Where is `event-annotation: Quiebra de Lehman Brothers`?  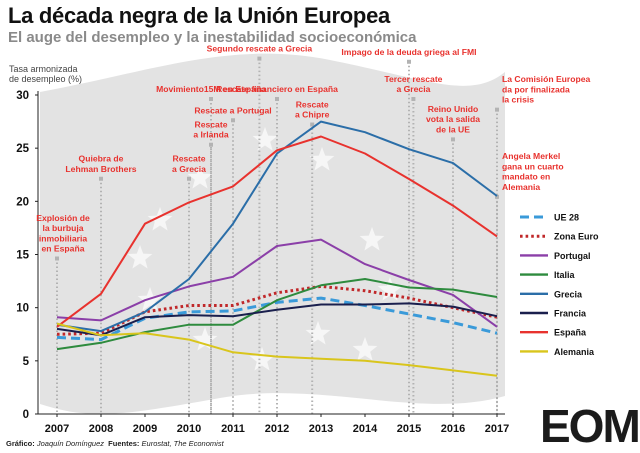 event-annotation: Quiebra de Lehman Brothers is located at coordinates (100, 164).